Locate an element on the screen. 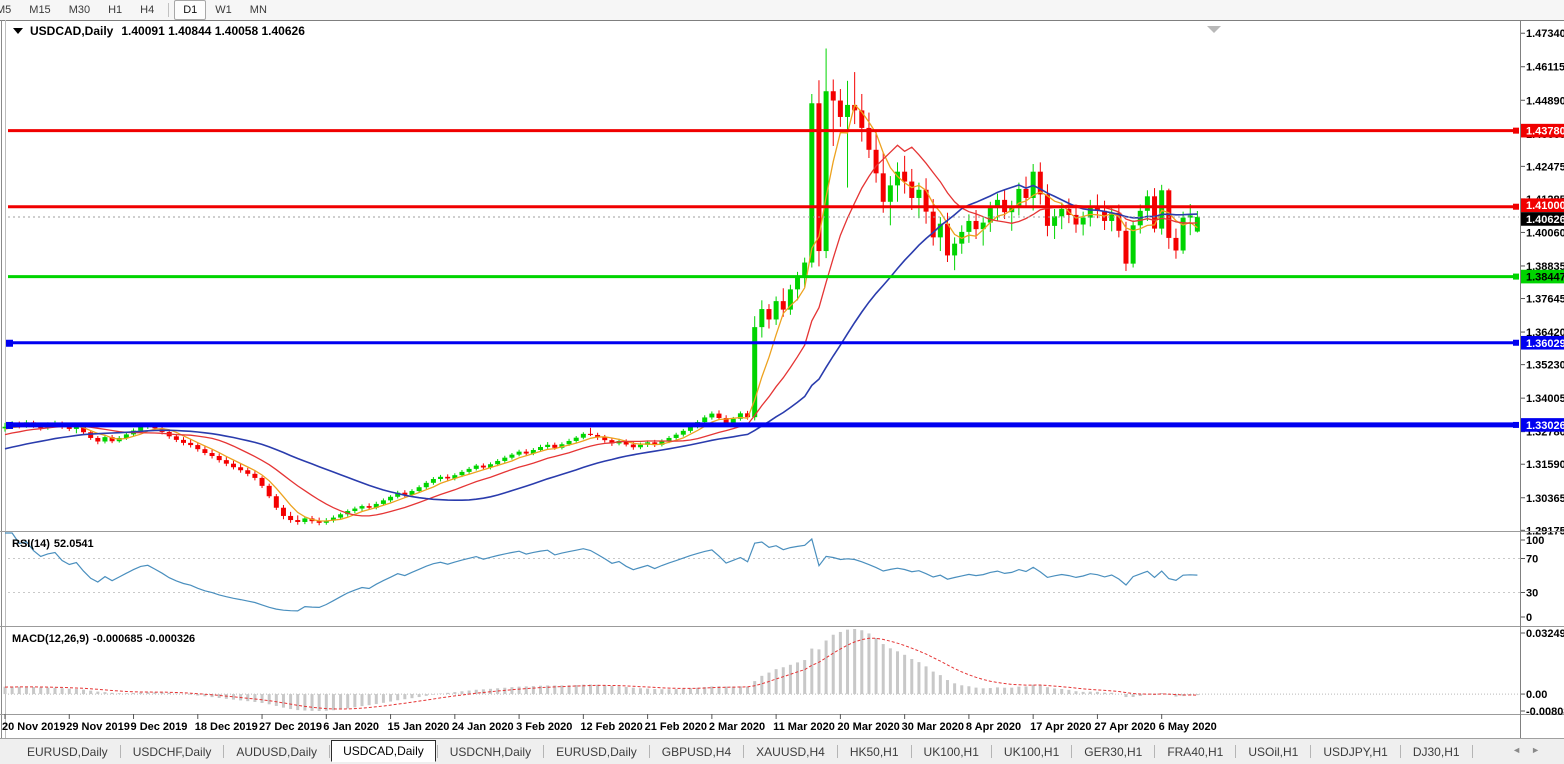 This screenshot has width=1564, height=764. tab-scroll-left-icon: ◄ is located at coordinates (1522, 750).